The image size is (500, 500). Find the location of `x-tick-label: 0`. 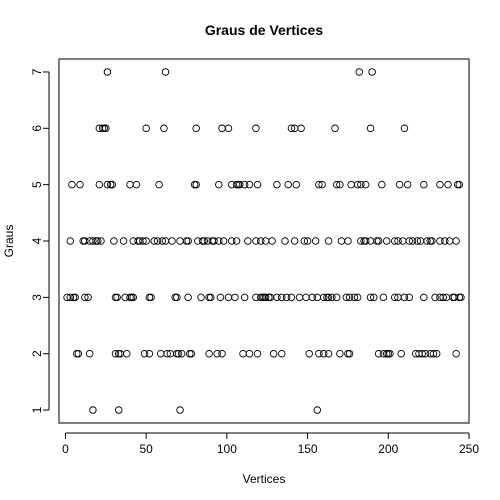

x-tick-label: 0 is located at coordinates (65, 449).